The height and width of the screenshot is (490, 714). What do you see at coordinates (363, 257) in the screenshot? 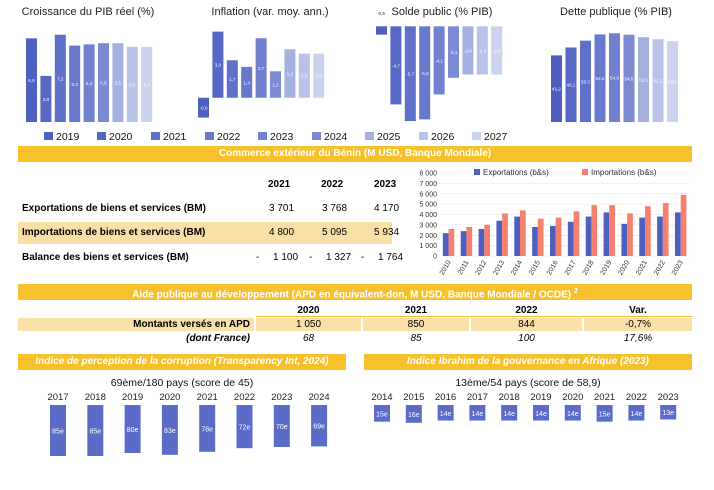
I see `balance-2023-sign: -` at bounding box center [363, 257].